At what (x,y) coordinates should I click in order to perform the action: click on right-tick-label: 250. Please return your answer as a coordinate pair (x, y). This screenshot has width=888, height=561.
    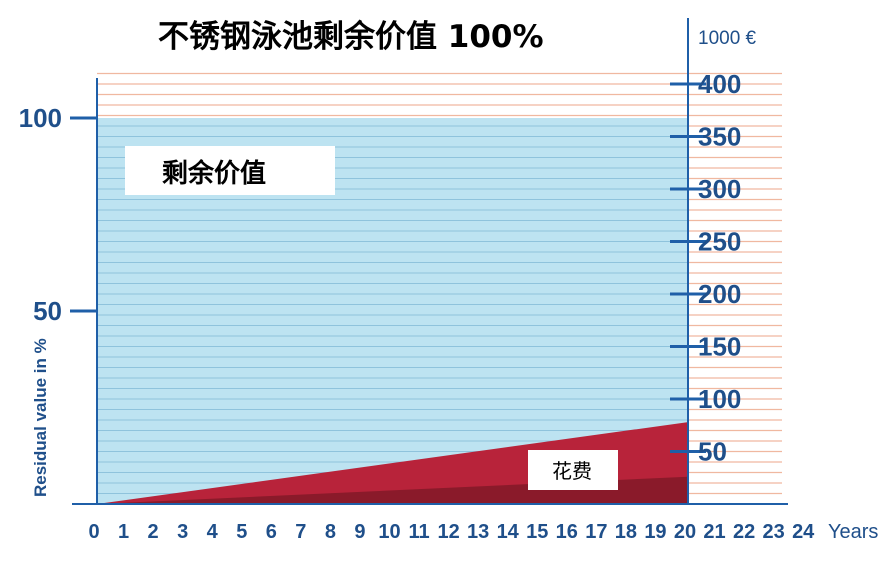
    Looking at the image, I should click on (719, 242).